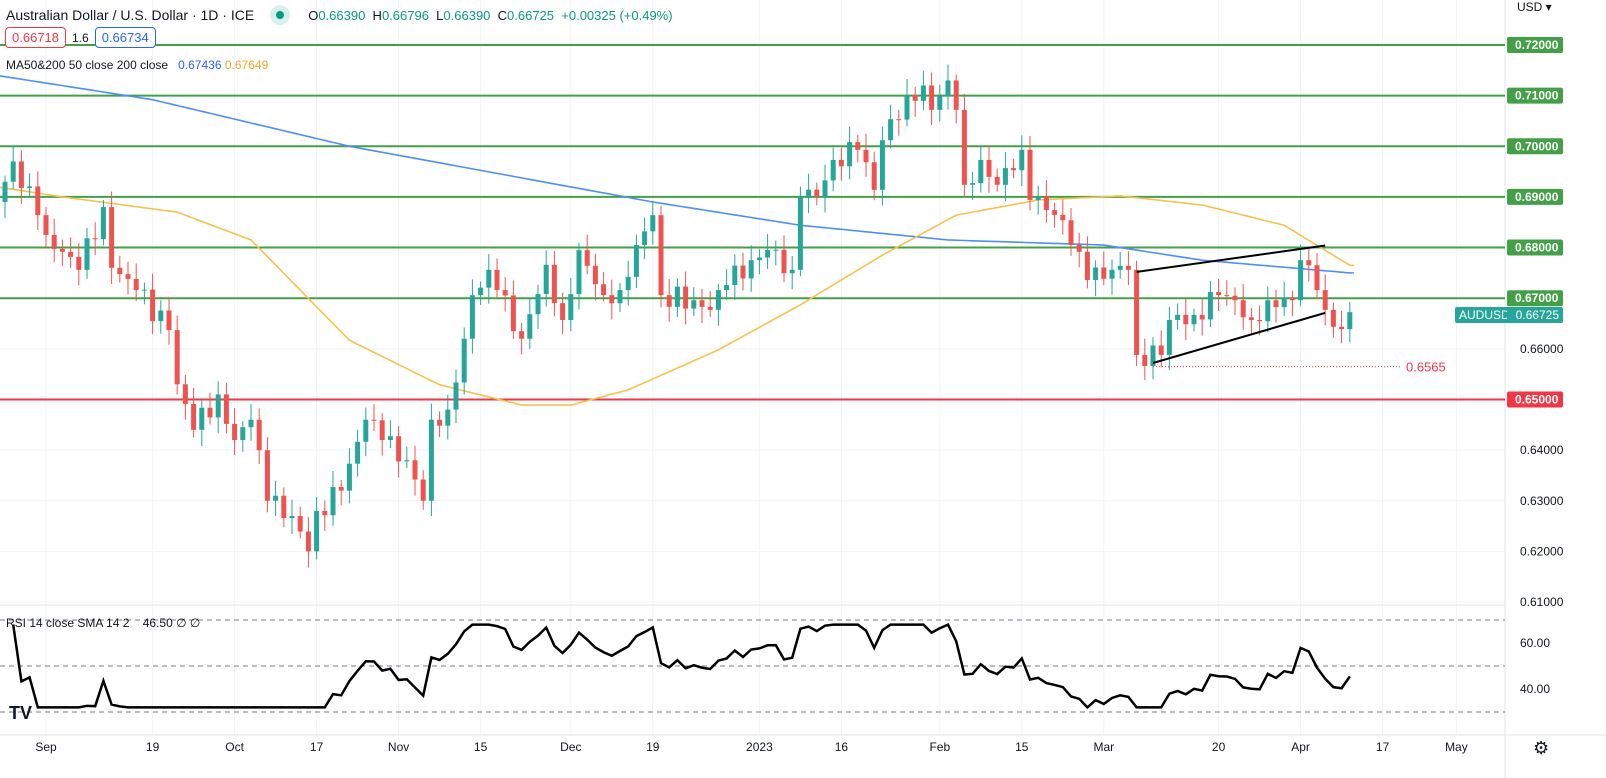 Image resolution: width=1606 pixels, height=778 pixels. I want to click on rsi-line, so click(681, 666).